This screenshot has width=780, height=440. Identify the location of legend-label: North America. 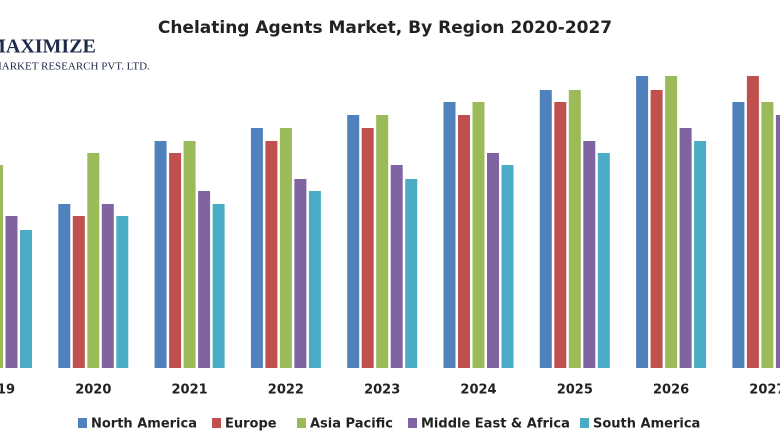
(144, 424).